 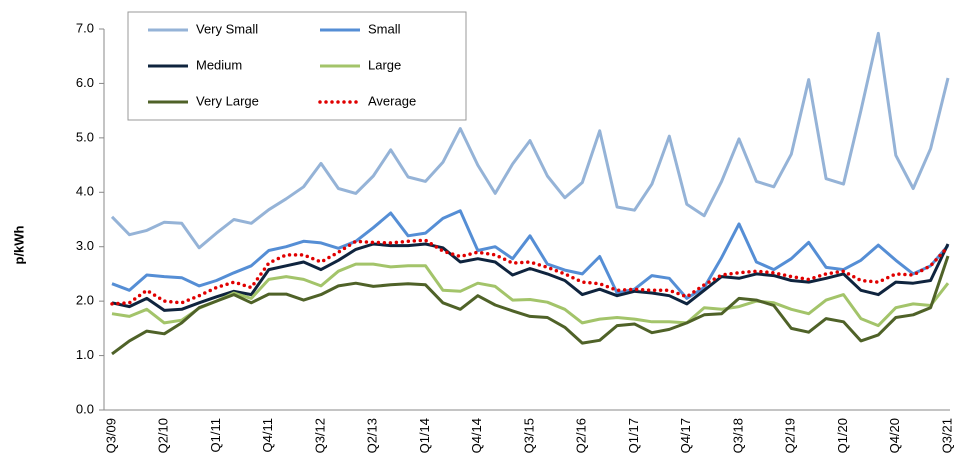 I want to click on y-tick-label: 1.0, so click(x=85, y=354).